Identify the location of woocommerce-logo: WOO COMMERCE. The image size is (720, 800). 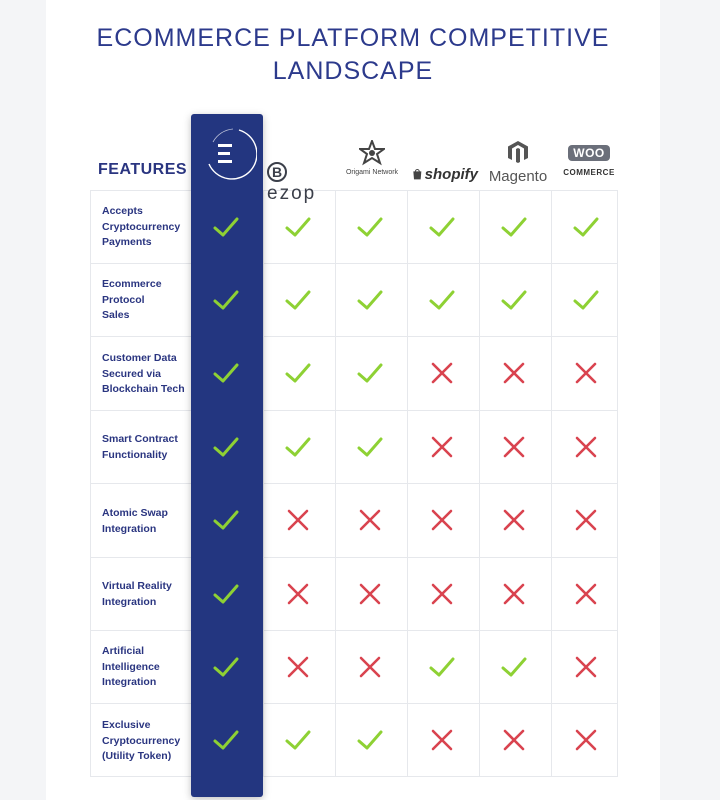
(589, 161).